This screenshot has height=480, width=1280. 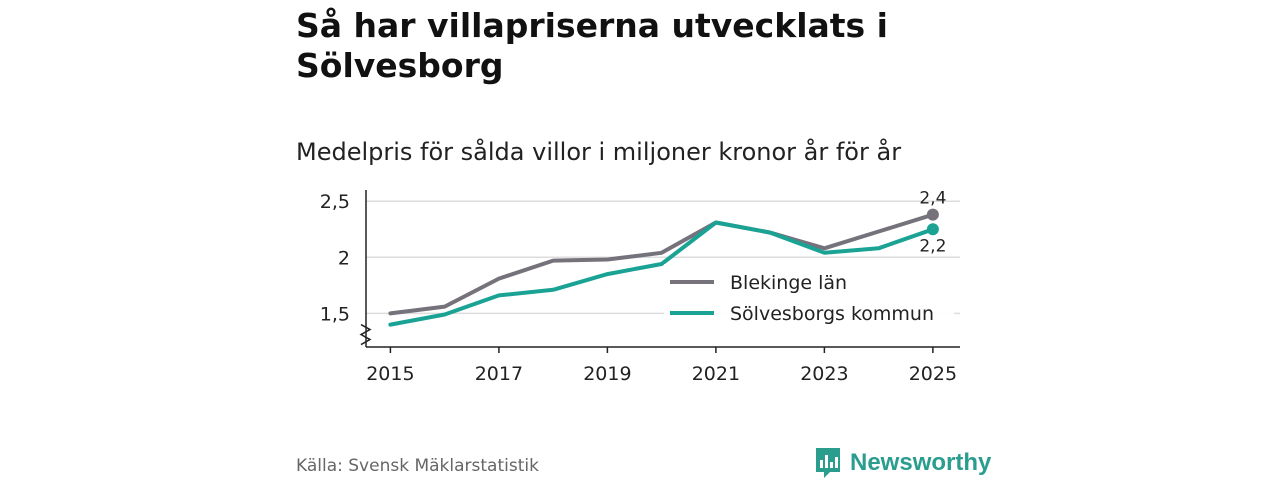 I want to click on legend-label: Blekinge län, so click(x=788, y=283).